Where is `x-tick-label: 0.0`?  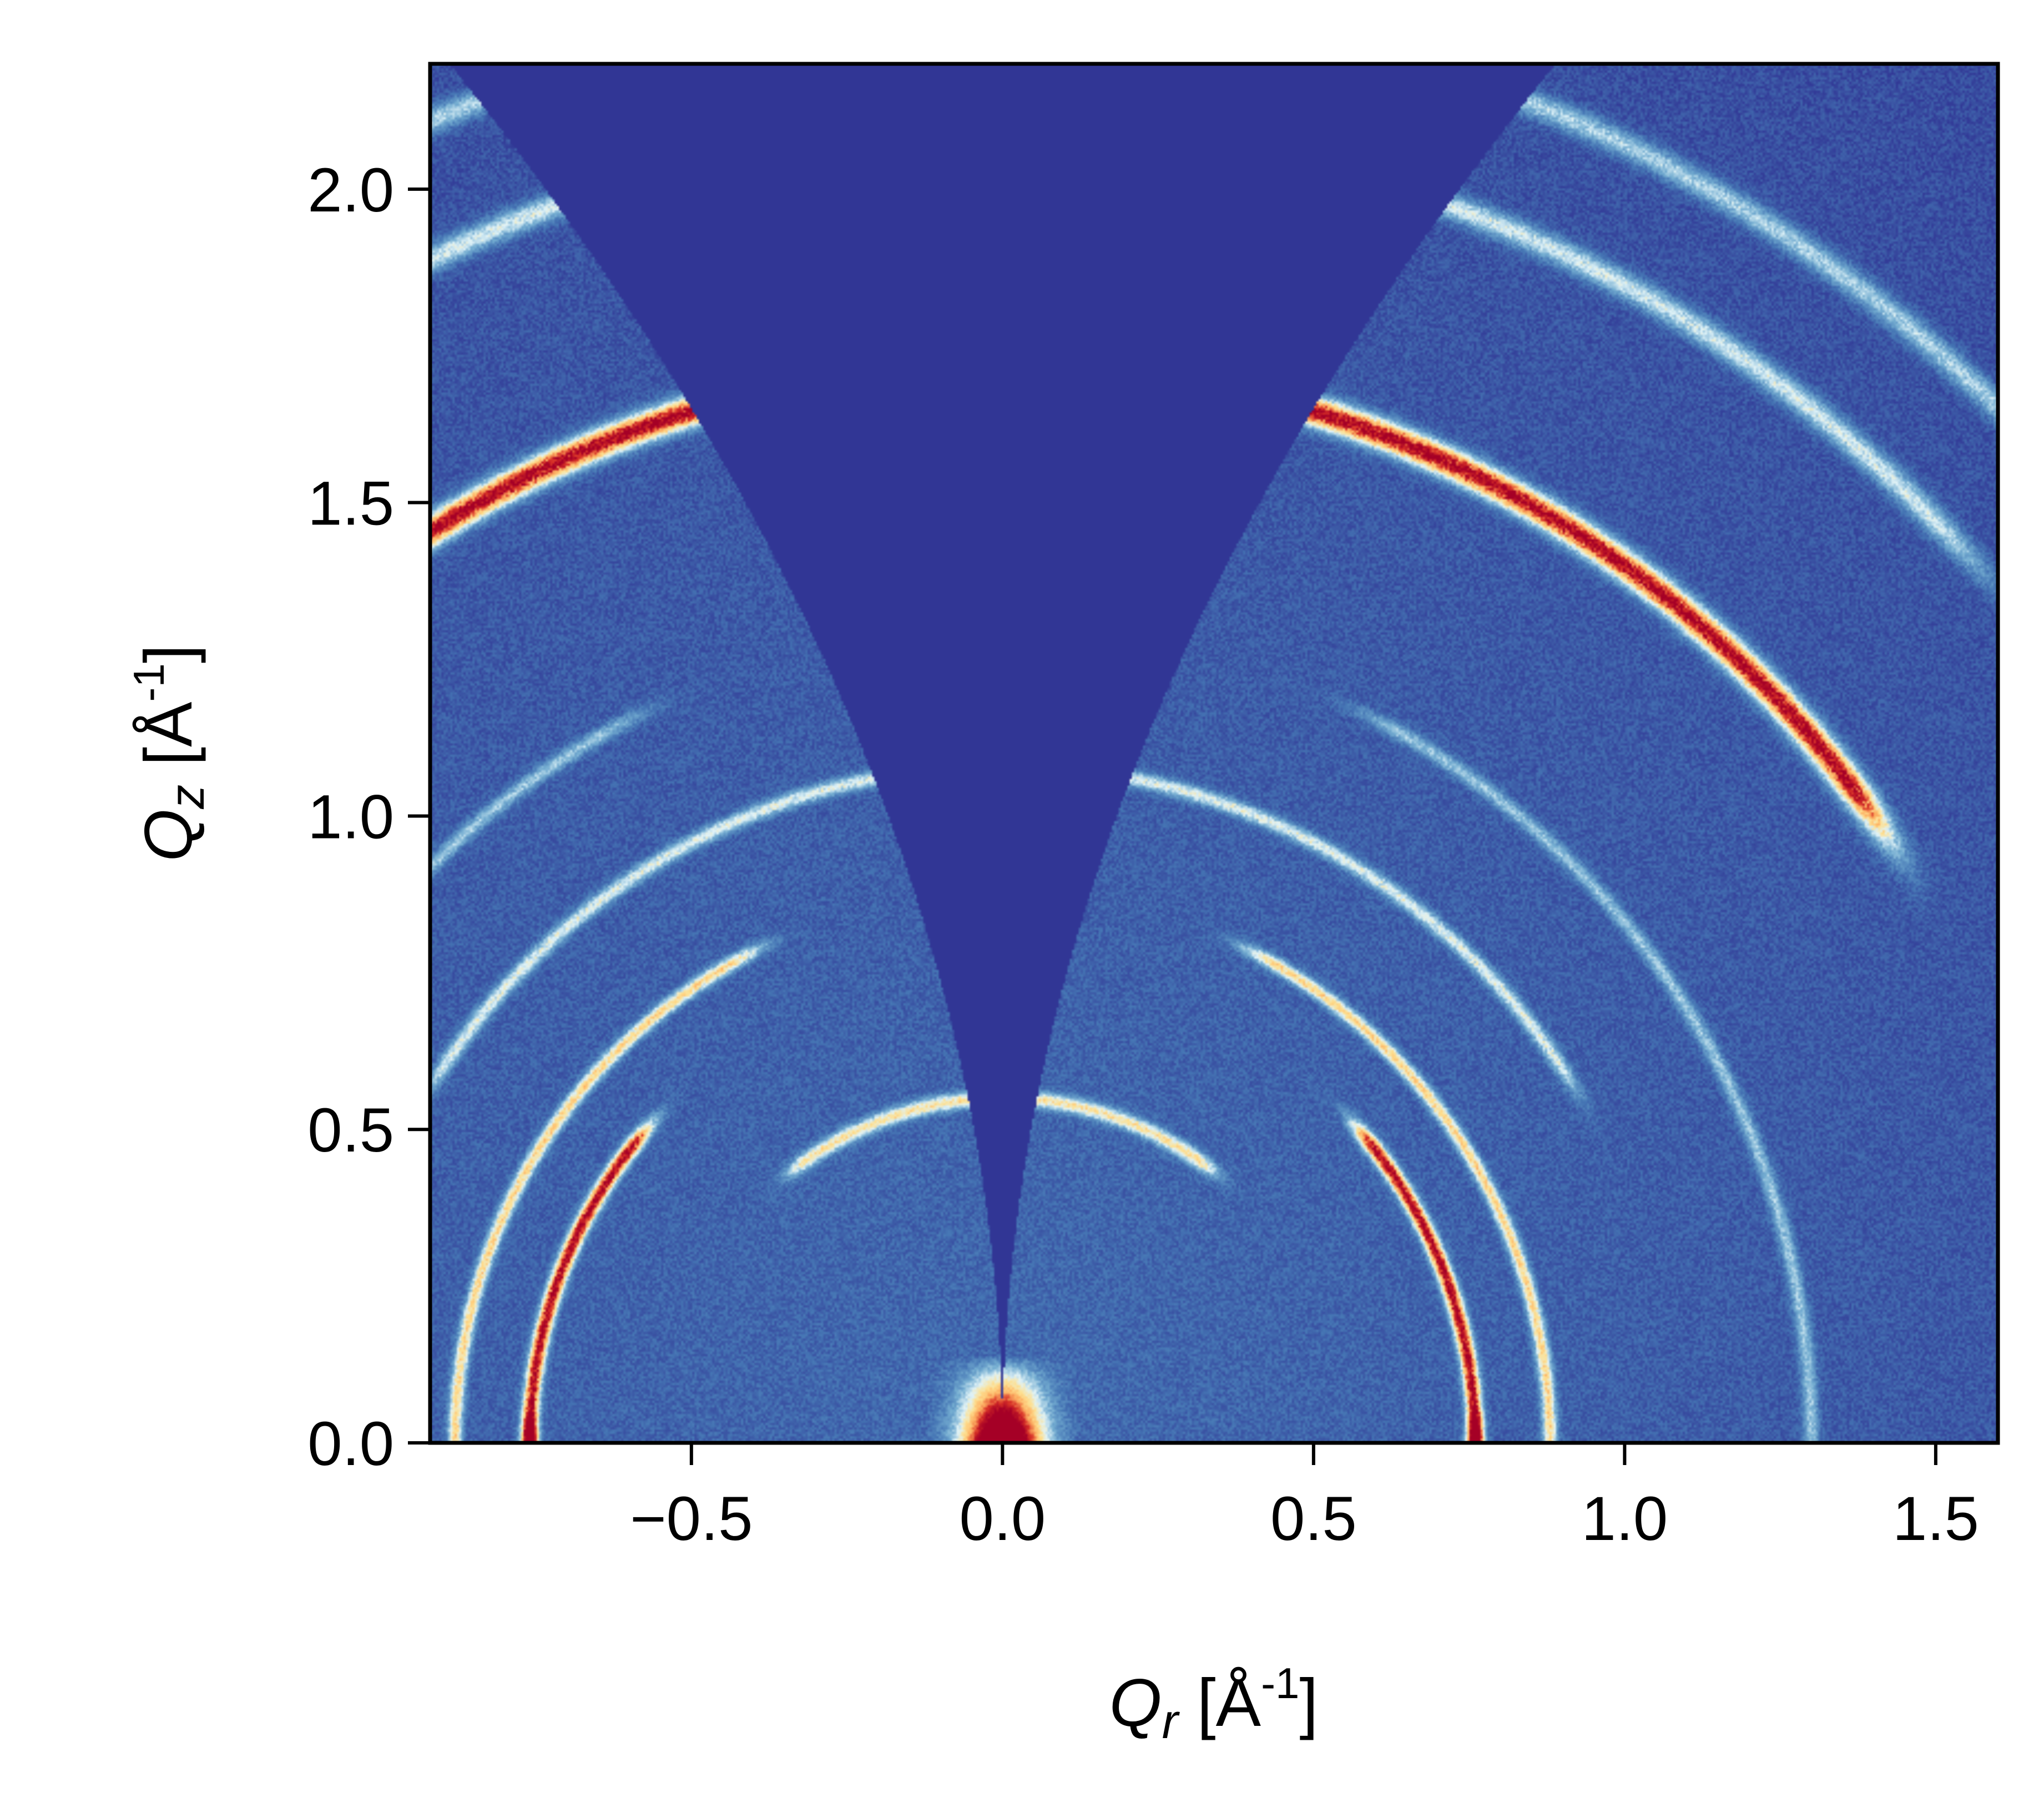 x-tick-label: 0.0 is located at coordinates (1003, 1518).